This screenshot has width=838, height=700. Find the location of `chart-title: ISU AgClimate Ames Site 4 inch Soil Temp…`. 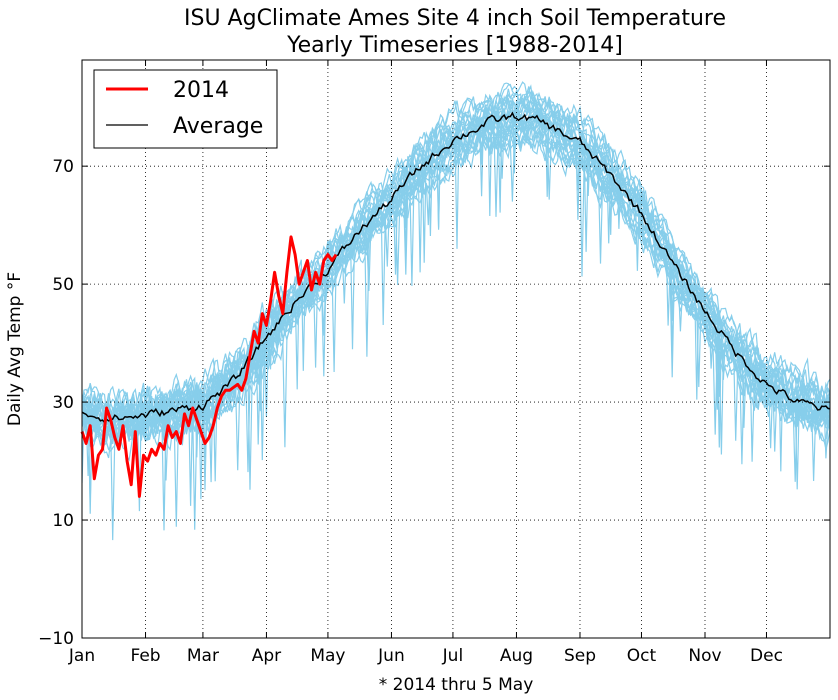

chart-title: ISU AgClimate Ames Site 4 inch Soil Temp… is located at coordinates (455, 18).